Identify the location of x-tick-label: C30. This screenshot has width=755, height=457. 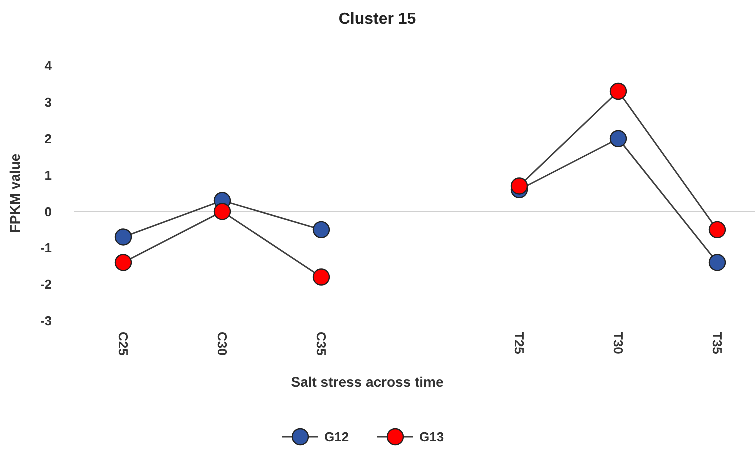
(222, 344).